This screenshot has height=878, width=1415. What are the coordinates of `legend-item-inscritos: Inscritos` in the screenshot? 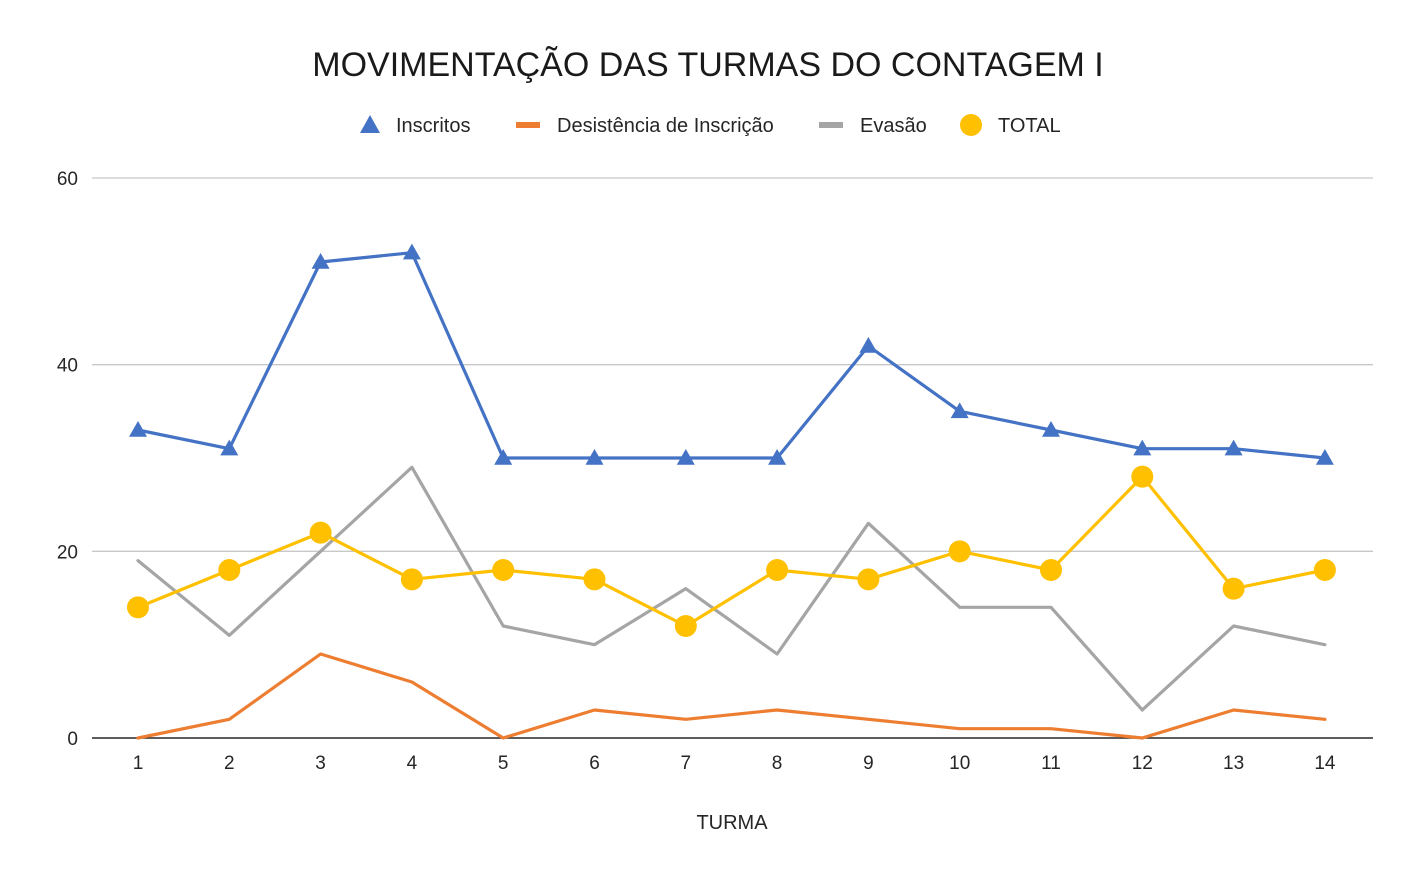 It's located at (415, 126).